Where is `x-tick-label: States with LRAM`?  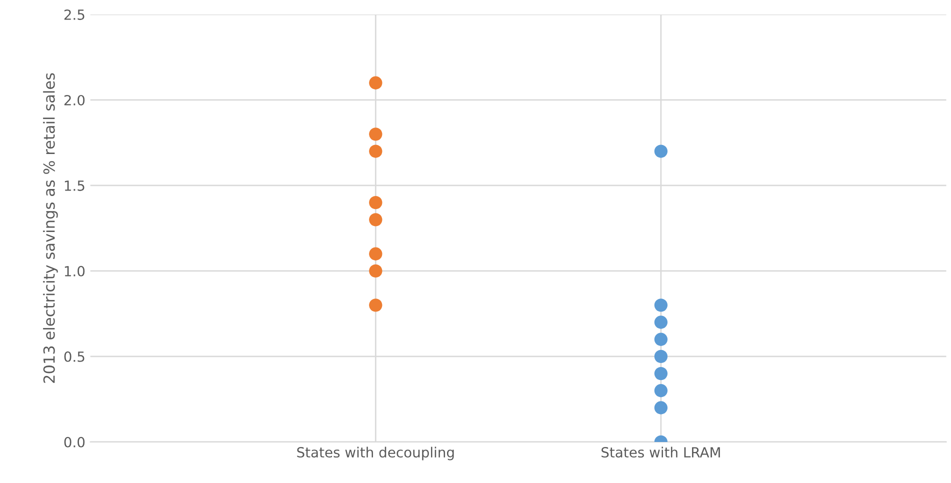
x-tick-label: States with LRAM is located at coordinates (661, 452).